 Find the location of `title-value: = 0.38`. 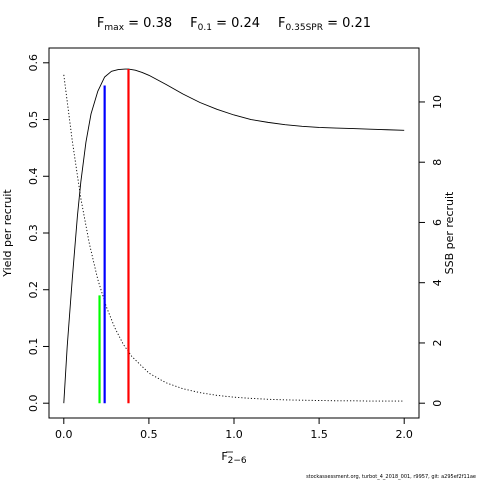

title-value: = 0.38 is located at coordinates (148, 23).